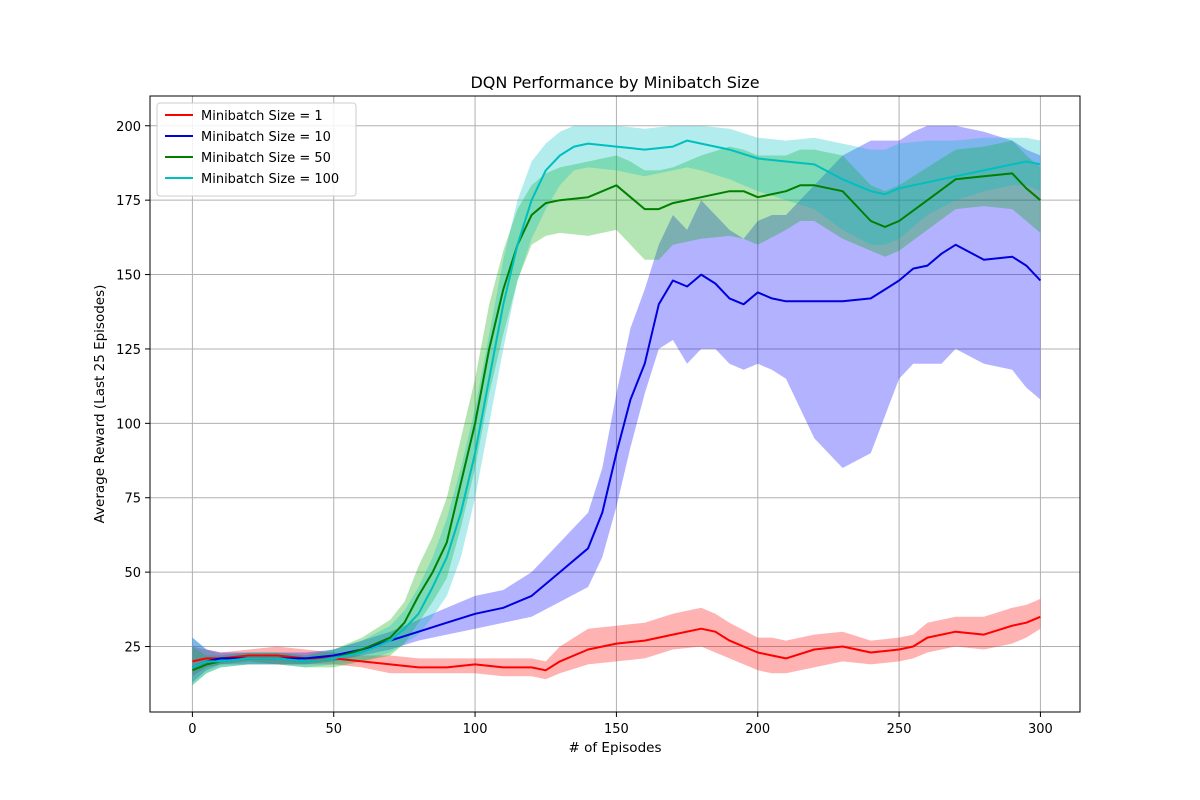 Image resolution: width=1200 pixels, height=800 pixels. What do you see at coordinates (100, 404) in the screenshot?
I see `y-axis-label: Average Reward (Last 25 Episodes)` at bounding box center [100, 404].